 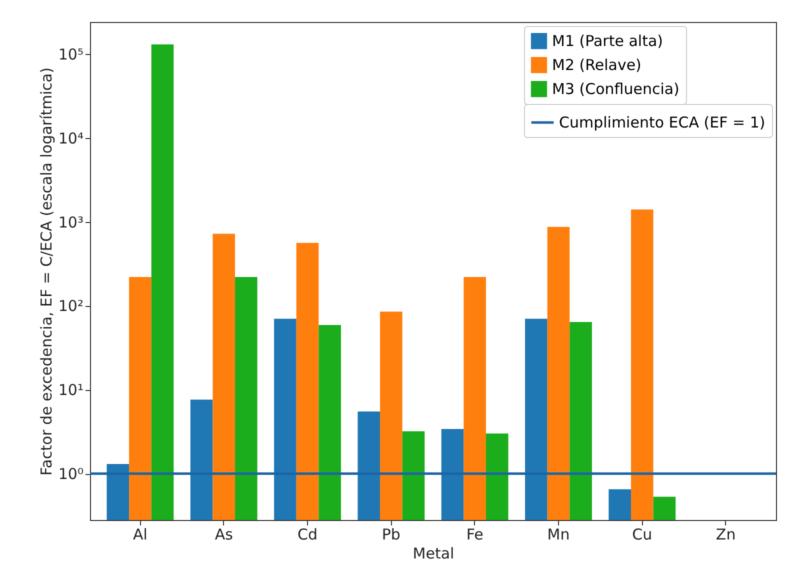 What do you see at coordinates (71, 222) in the screenshot?
I see `y-tick-label: 10³` at bounding box center [71, 222].